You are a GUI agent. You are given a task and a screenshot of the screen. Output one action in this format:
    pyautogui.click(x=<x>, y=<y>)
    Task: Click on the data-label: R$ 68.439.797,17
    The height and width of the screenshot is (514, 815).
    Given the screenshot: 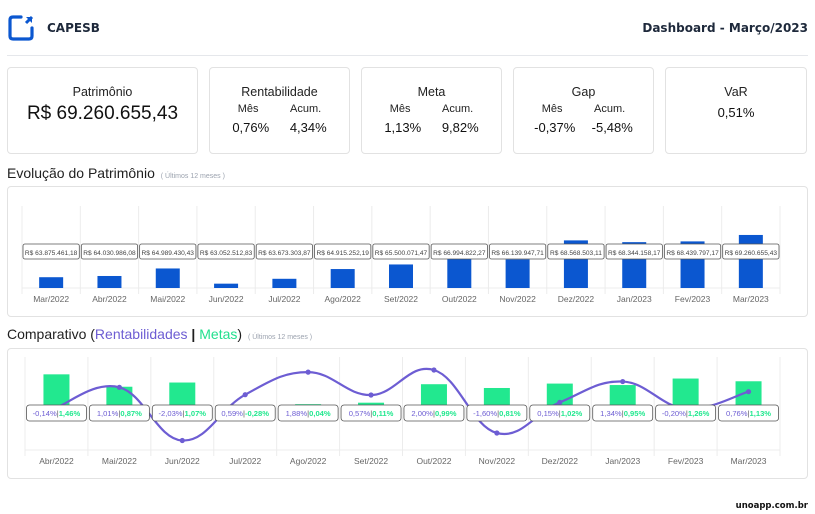 What is the action you would take?
    pyautogui.click(x=692, y=253)
    